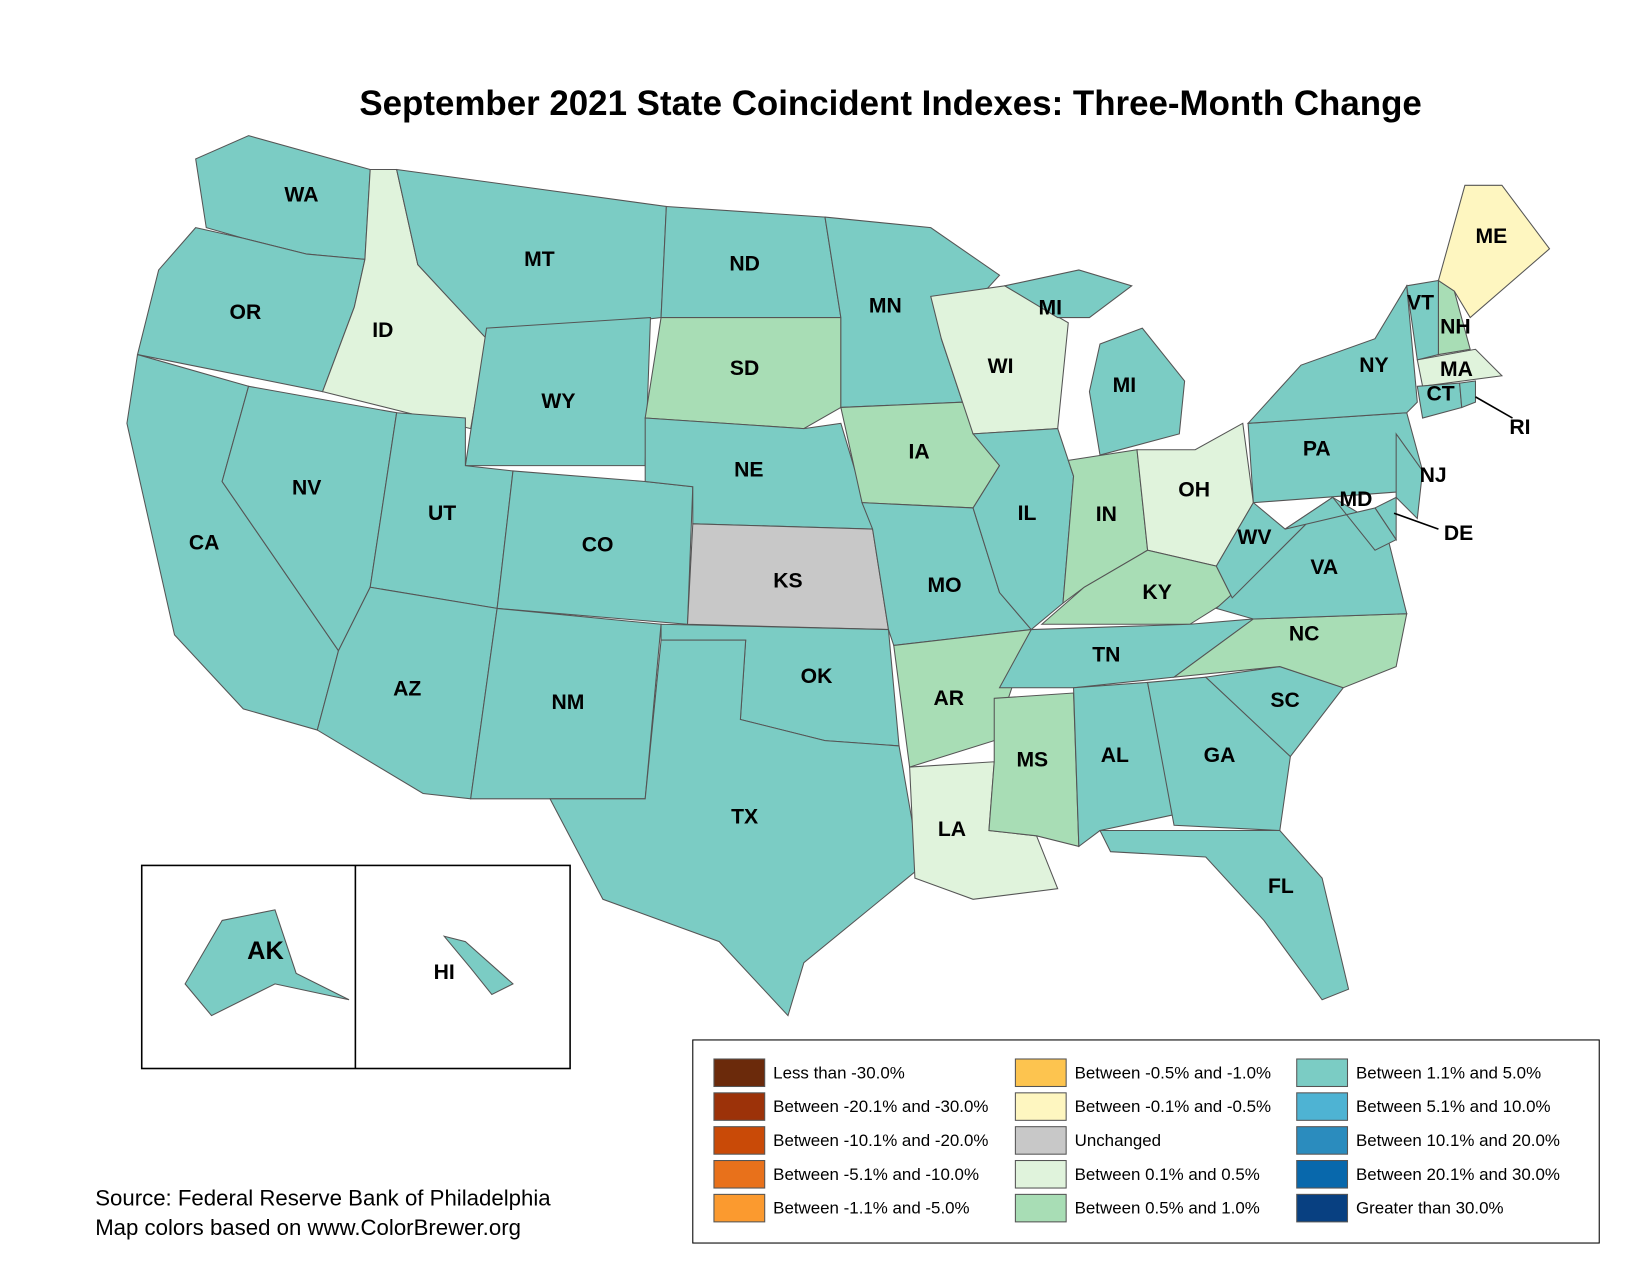  I want to click on state-label: AZ, so click(407, 688).